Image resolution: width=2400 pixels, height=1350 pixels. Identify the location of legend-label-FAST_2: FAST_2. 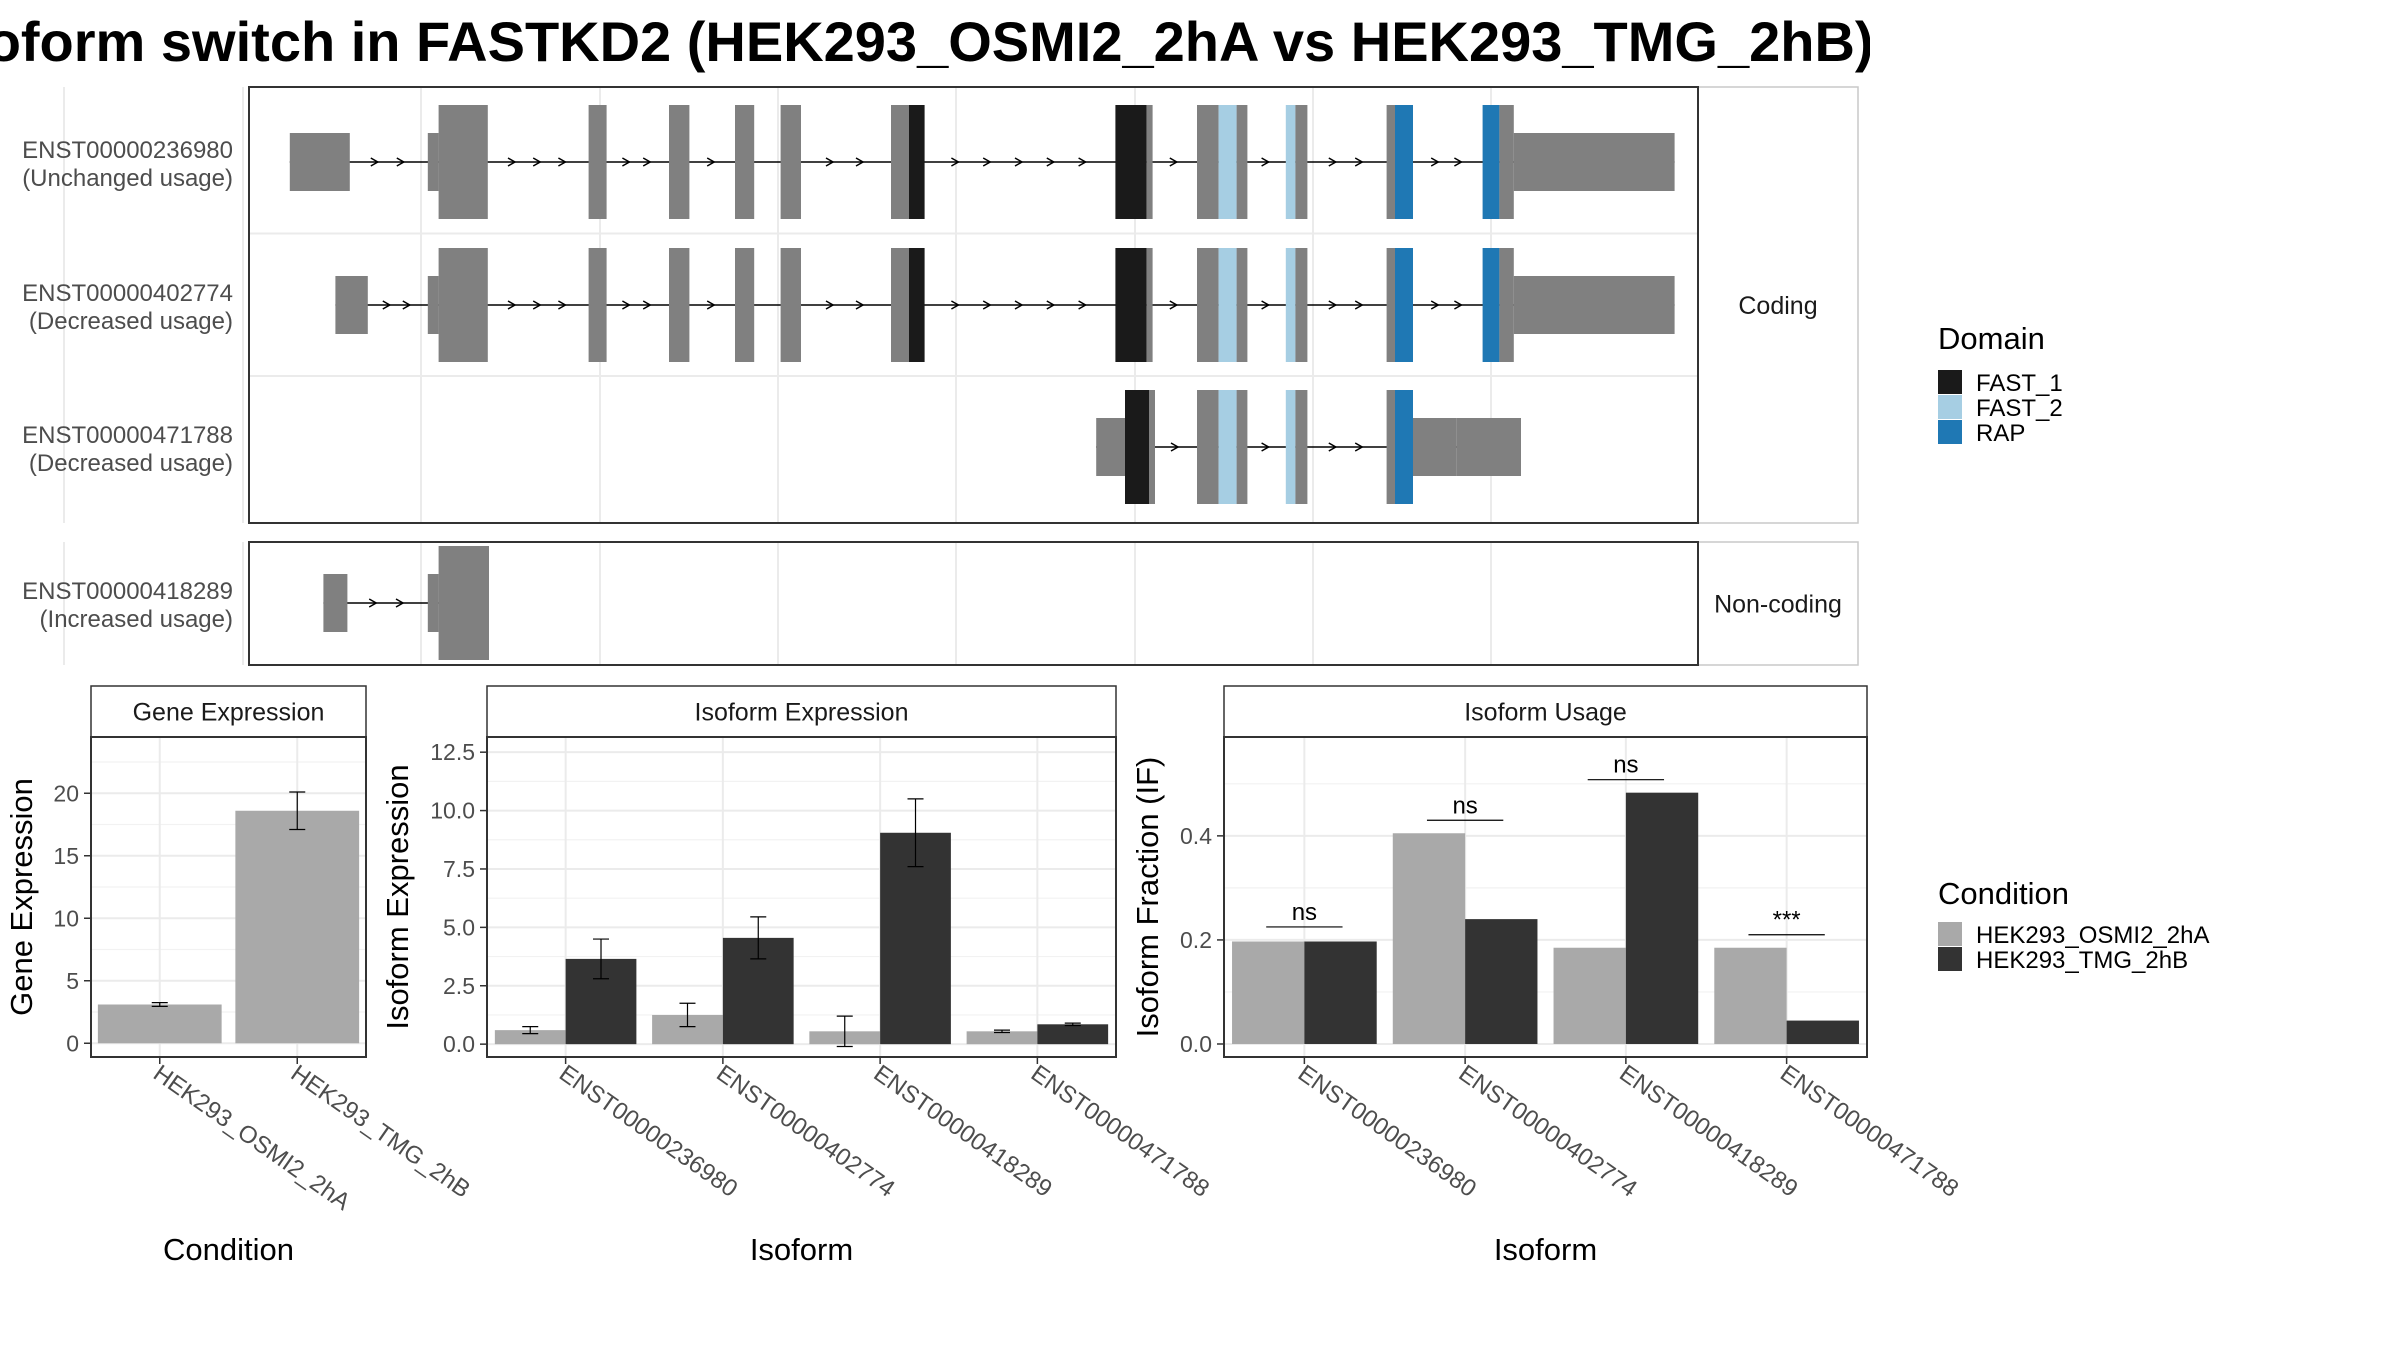
(2019, 408).